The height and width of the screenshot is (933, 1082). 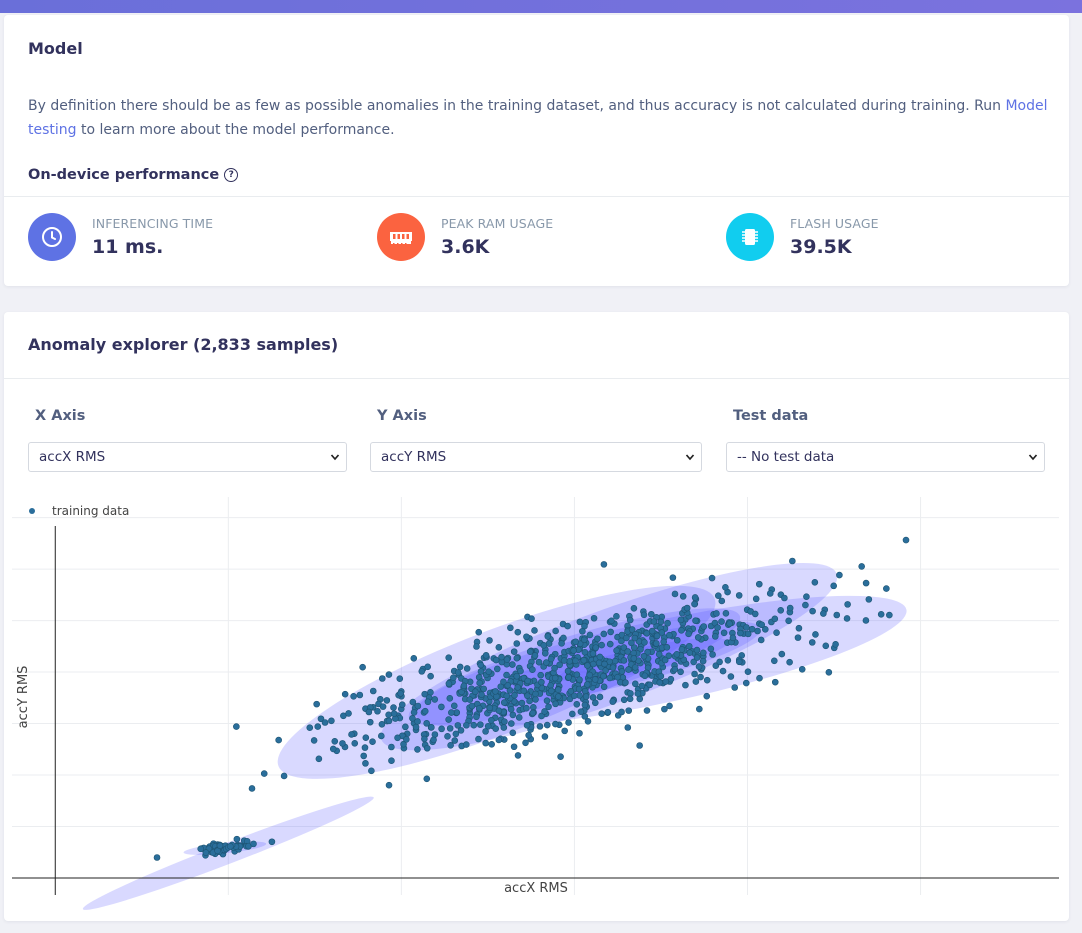 I want to click on y-axis-selected-value: accY RMS, so click(x=414, y=457).